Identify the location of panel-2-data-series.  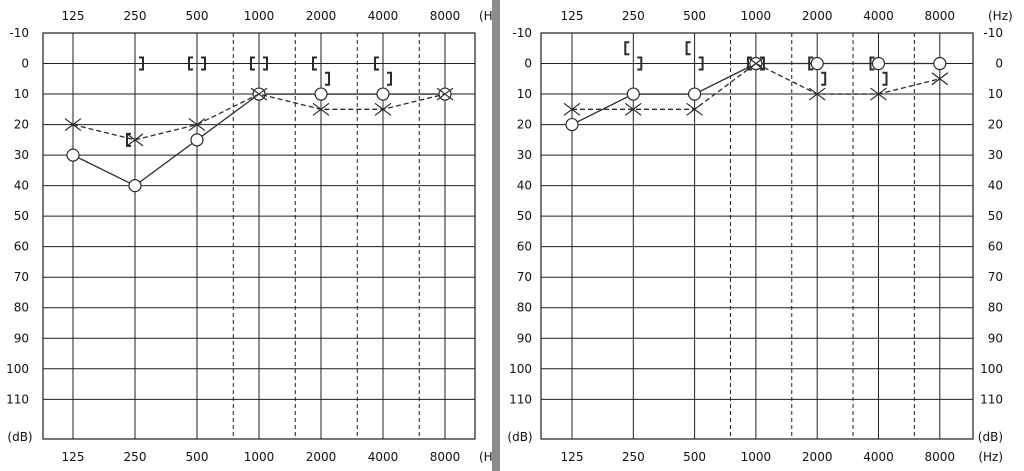
(756, 86).